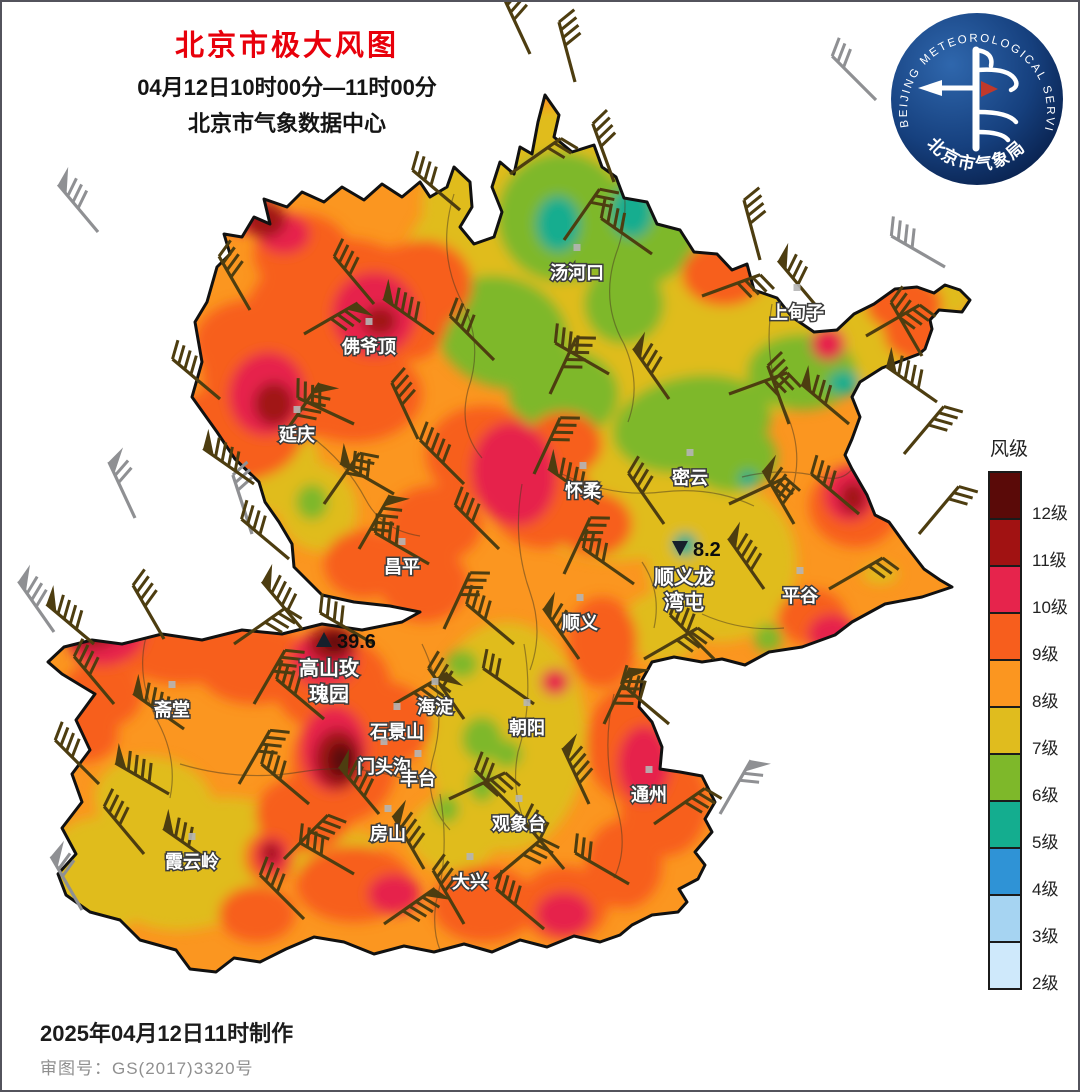  Describe the element at coordinates (580, 622) in the screenshot. I see `map-place-label: 顺义` at that location.